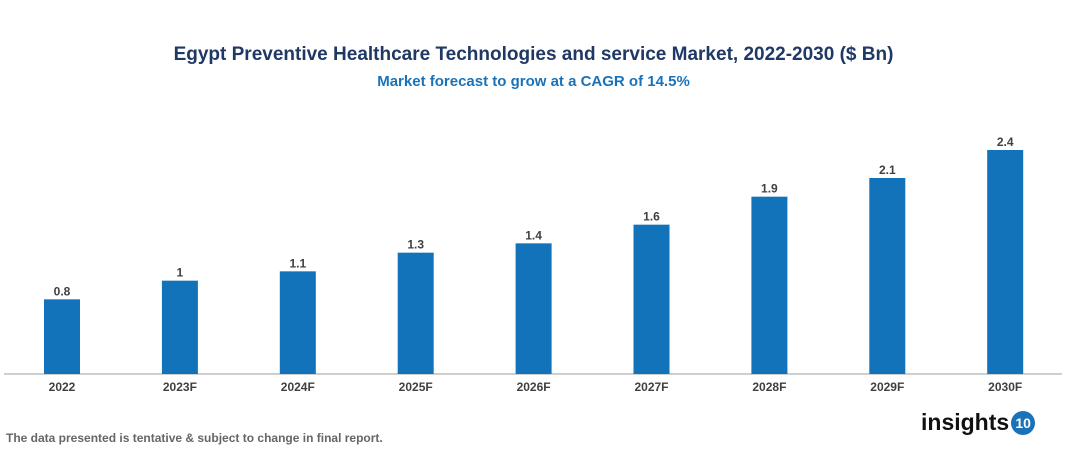  What do you see at coordinates (534, 387) in the screenshot?
I see `x-tick-label: 2026F` at bounding box center [534, 387].